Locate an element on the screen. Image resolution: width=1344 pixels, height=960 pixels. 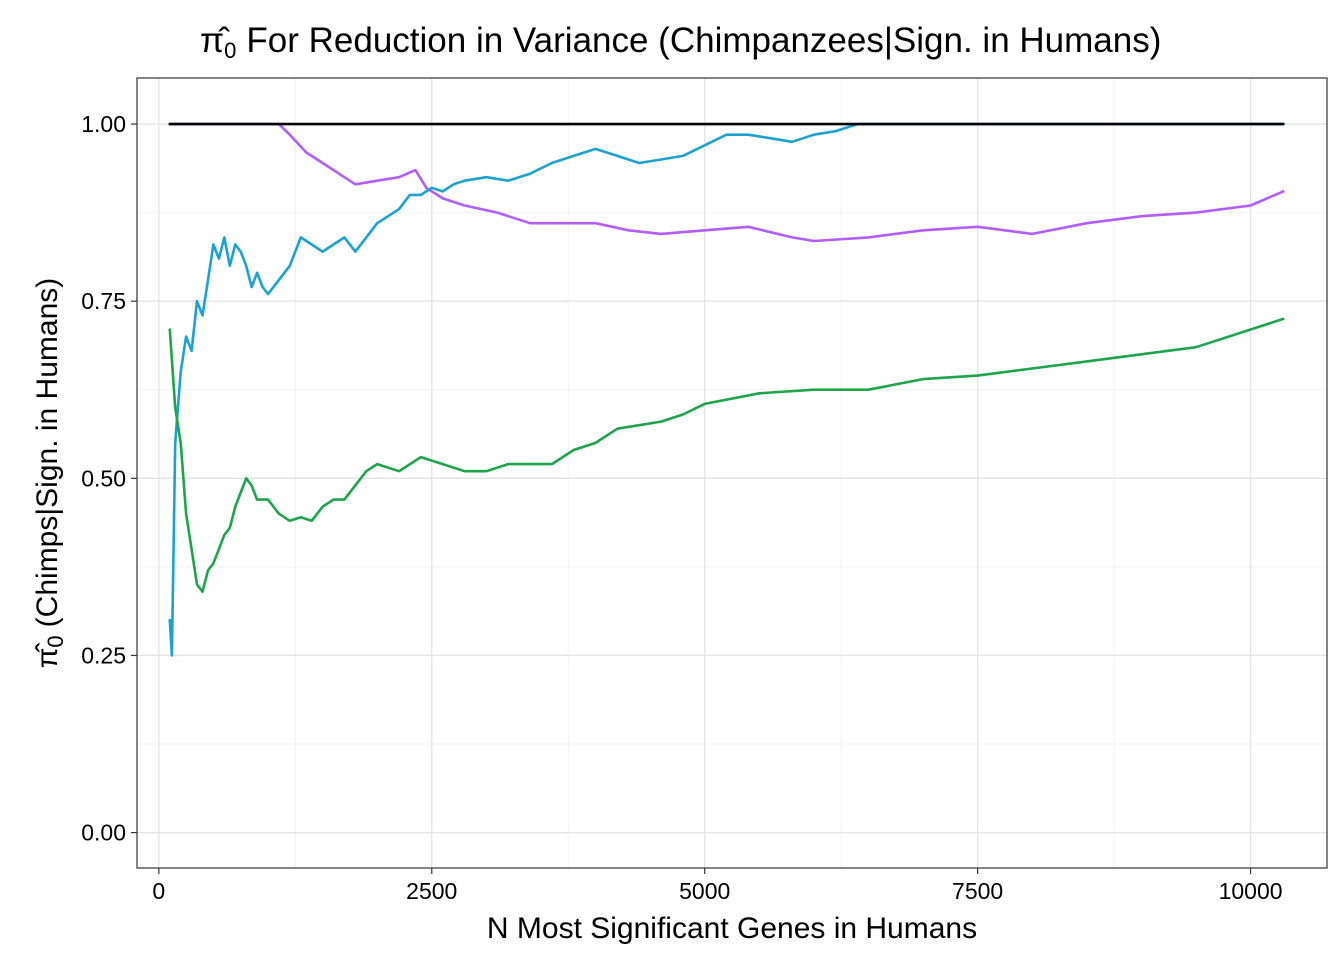
x-axis-title: N Most Significant Genes in Humans is located at coordinates (732, 928).